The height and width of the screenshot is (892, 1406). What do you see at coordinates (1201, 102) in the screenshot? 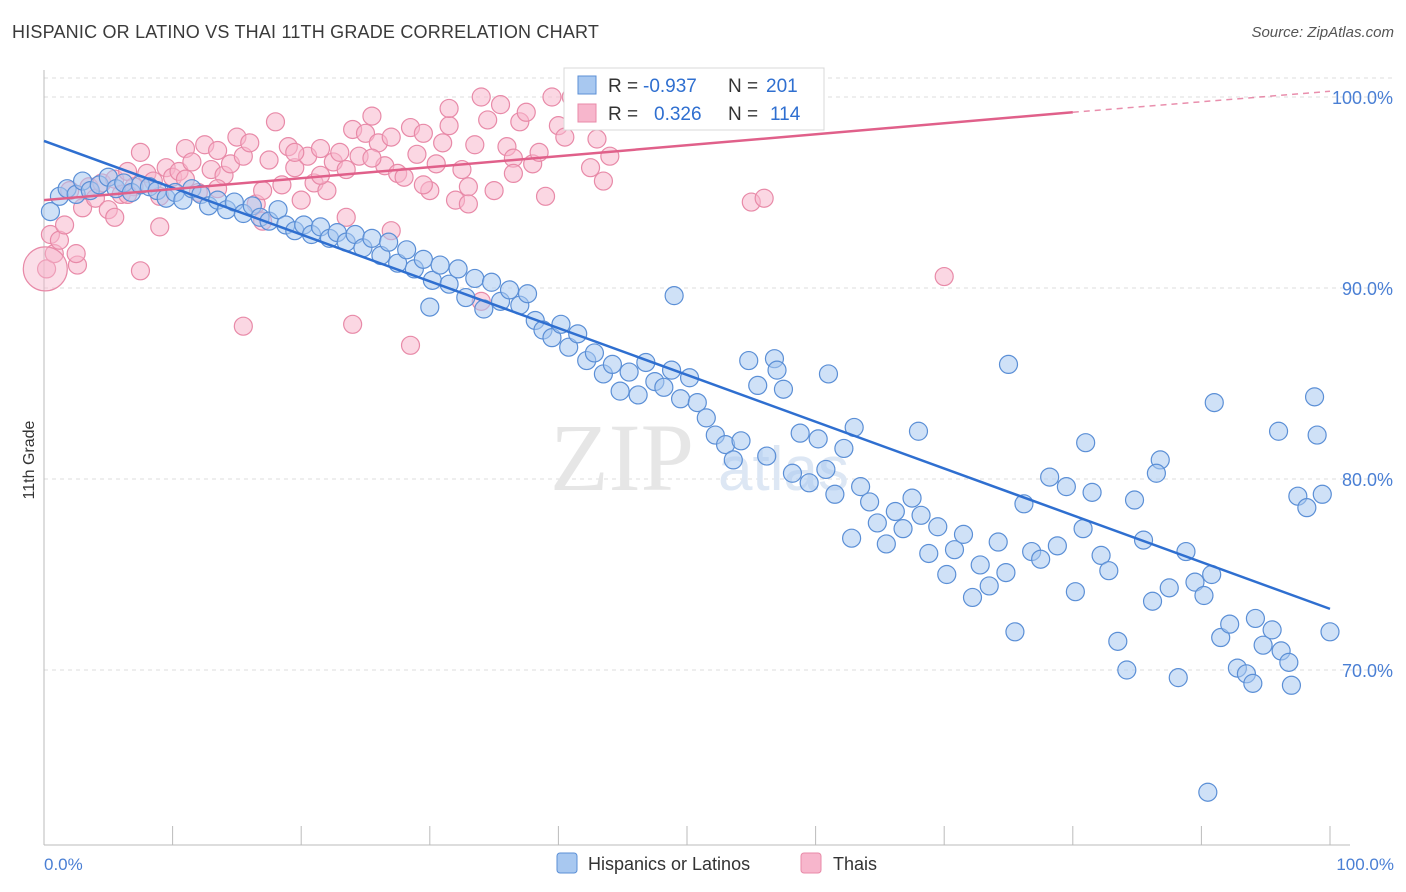
I see `trend-line-thais-extrapolated` at bounding box center [1201, 102].